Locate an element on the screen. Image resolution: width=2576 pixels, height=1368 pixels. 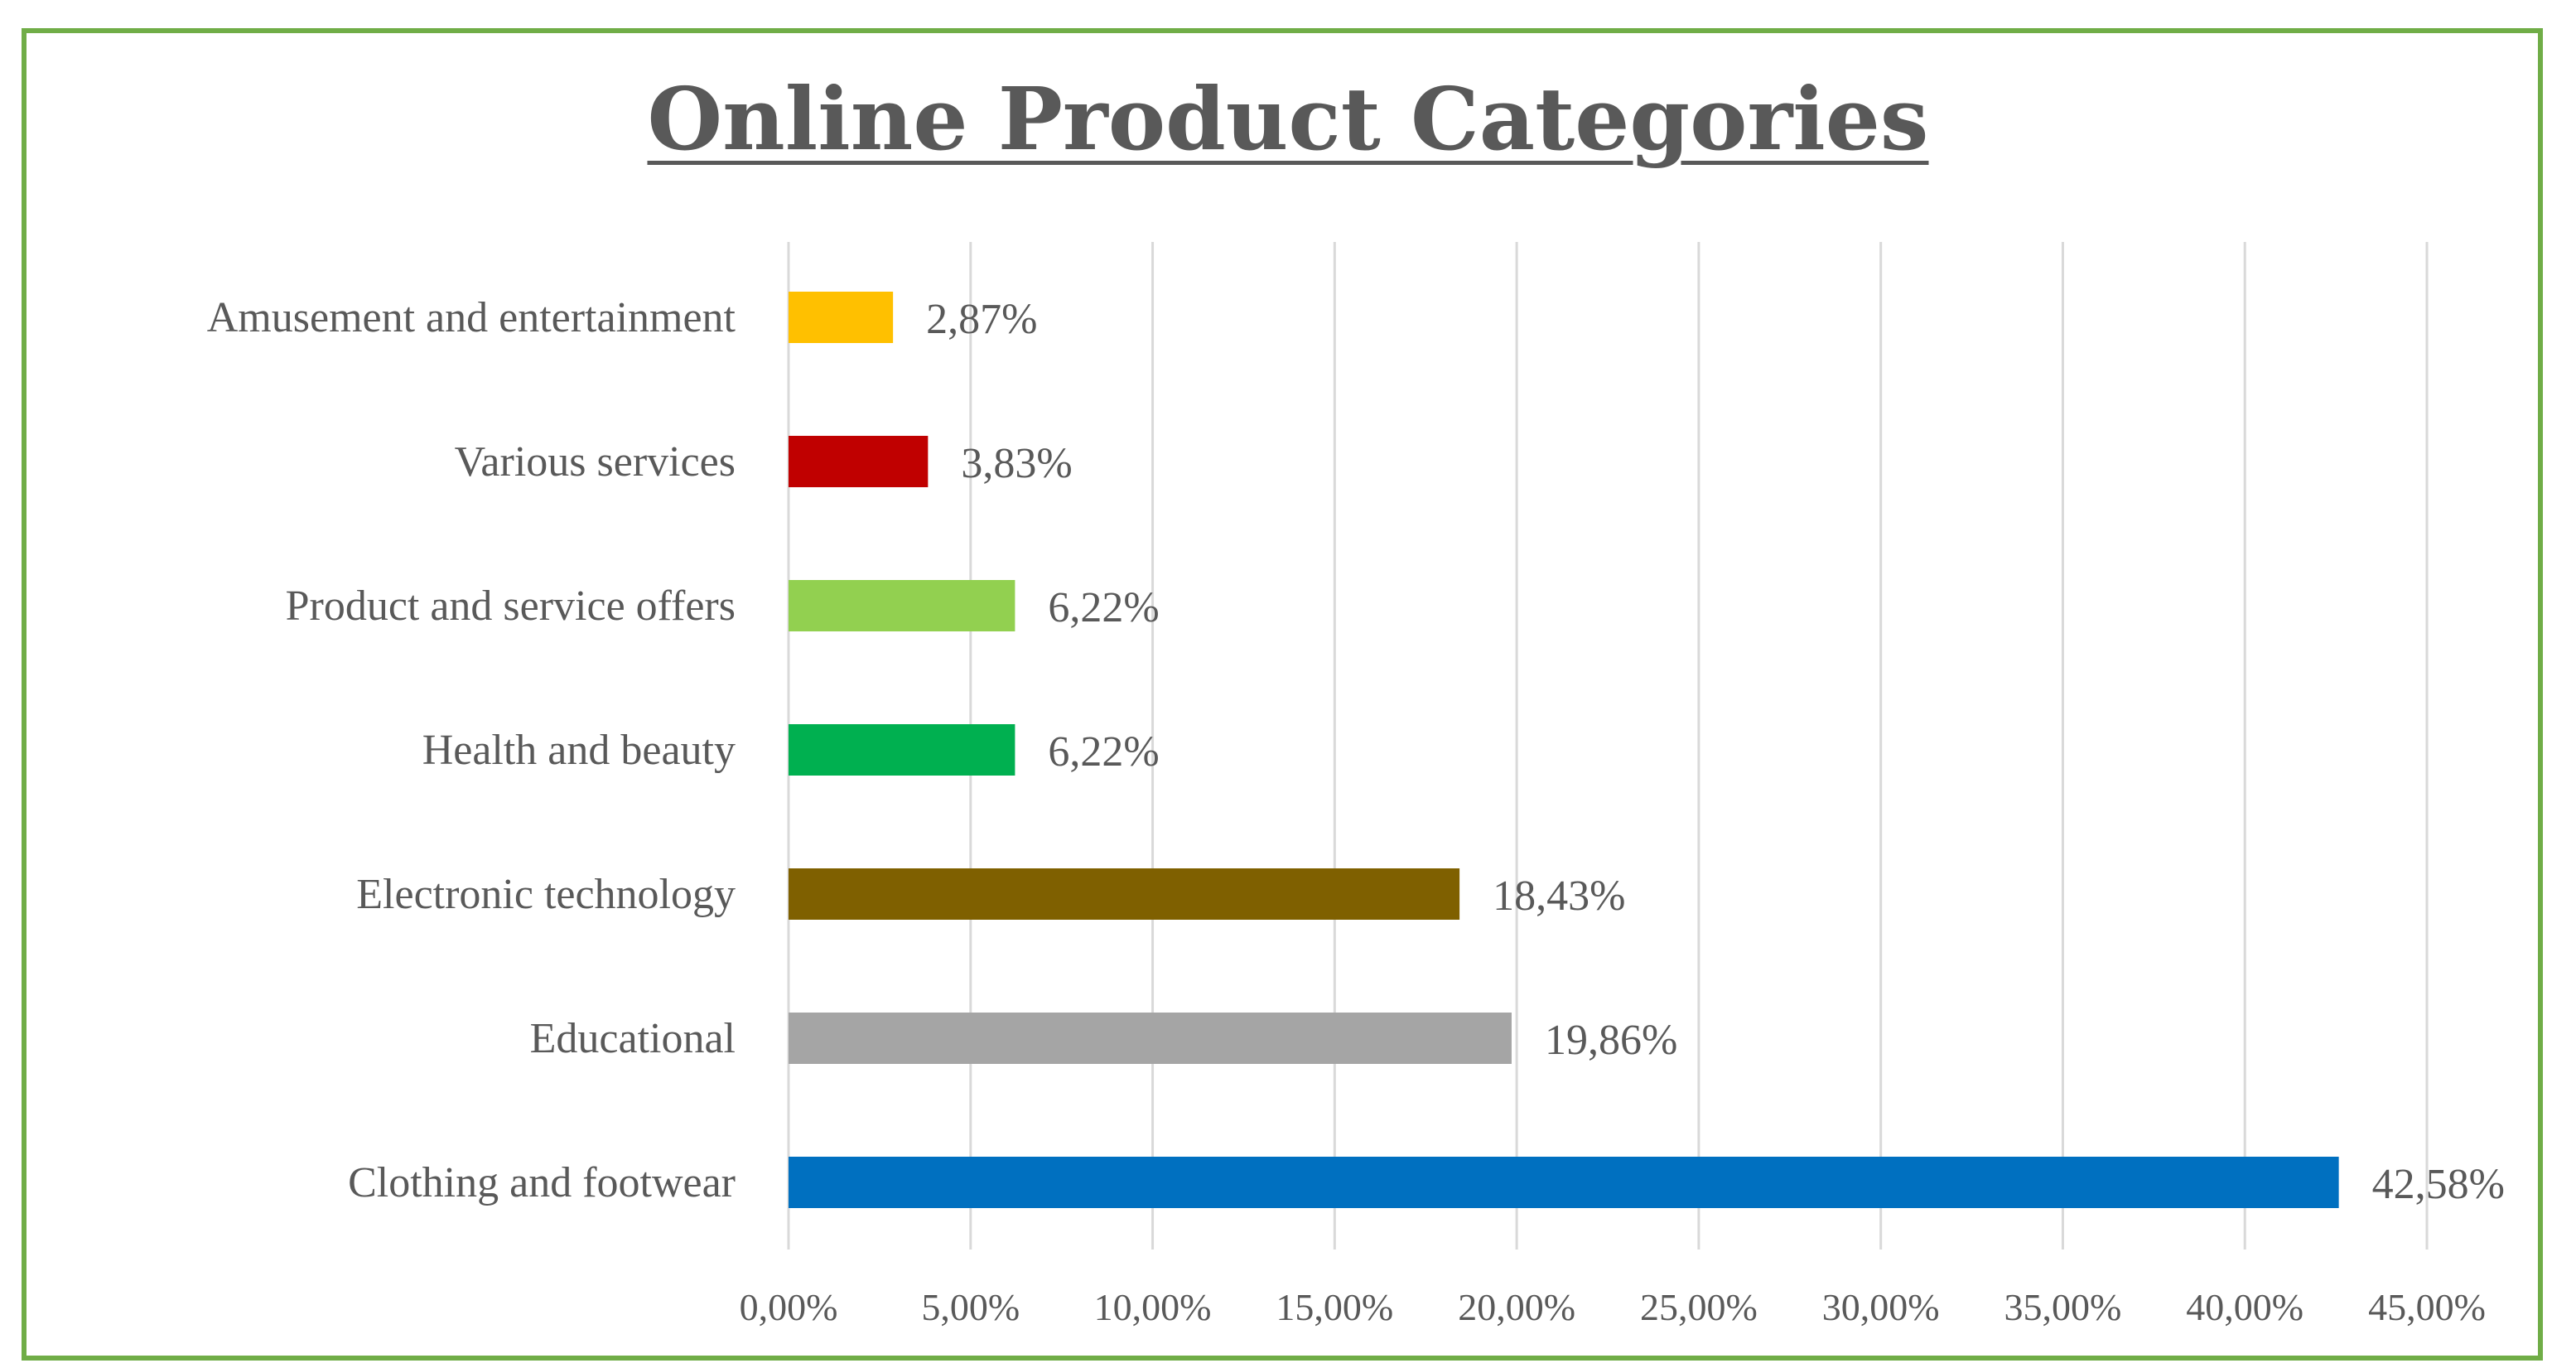
x-tick-label: 0,00% is located at coordinates (789, 1307).